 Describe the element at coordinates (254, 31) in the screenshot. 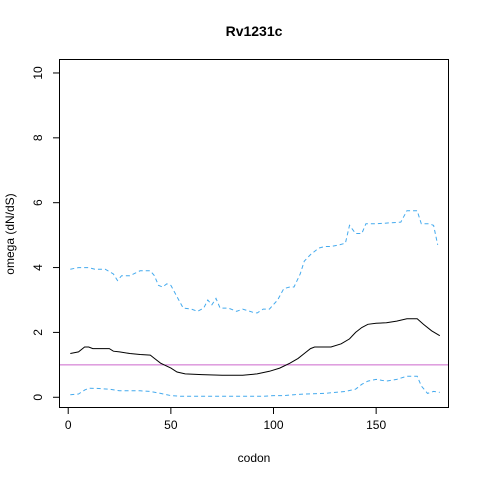

I see `chart-title: Rv1231c` at that location.